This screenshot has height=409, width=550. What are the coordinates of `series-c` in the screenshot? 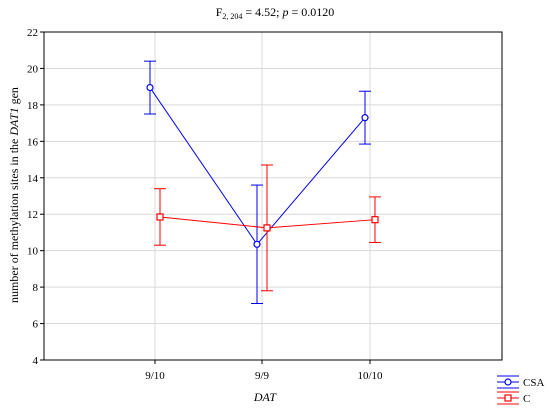 It's located at (267, 228).